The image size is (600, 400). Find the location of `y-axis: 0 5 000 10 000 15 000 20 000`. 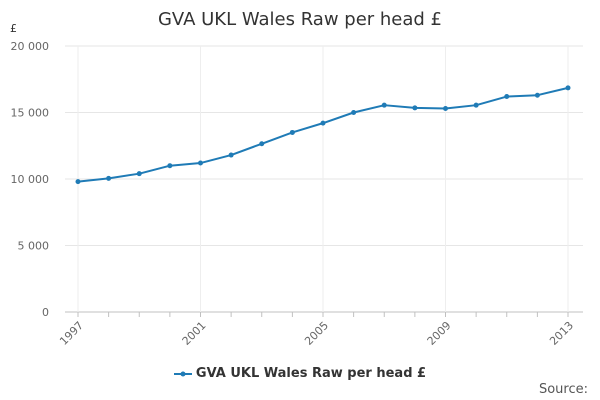

y-axis: 0 5 000 10 000 15 000 20 000 is located at coordinates (30, 179).